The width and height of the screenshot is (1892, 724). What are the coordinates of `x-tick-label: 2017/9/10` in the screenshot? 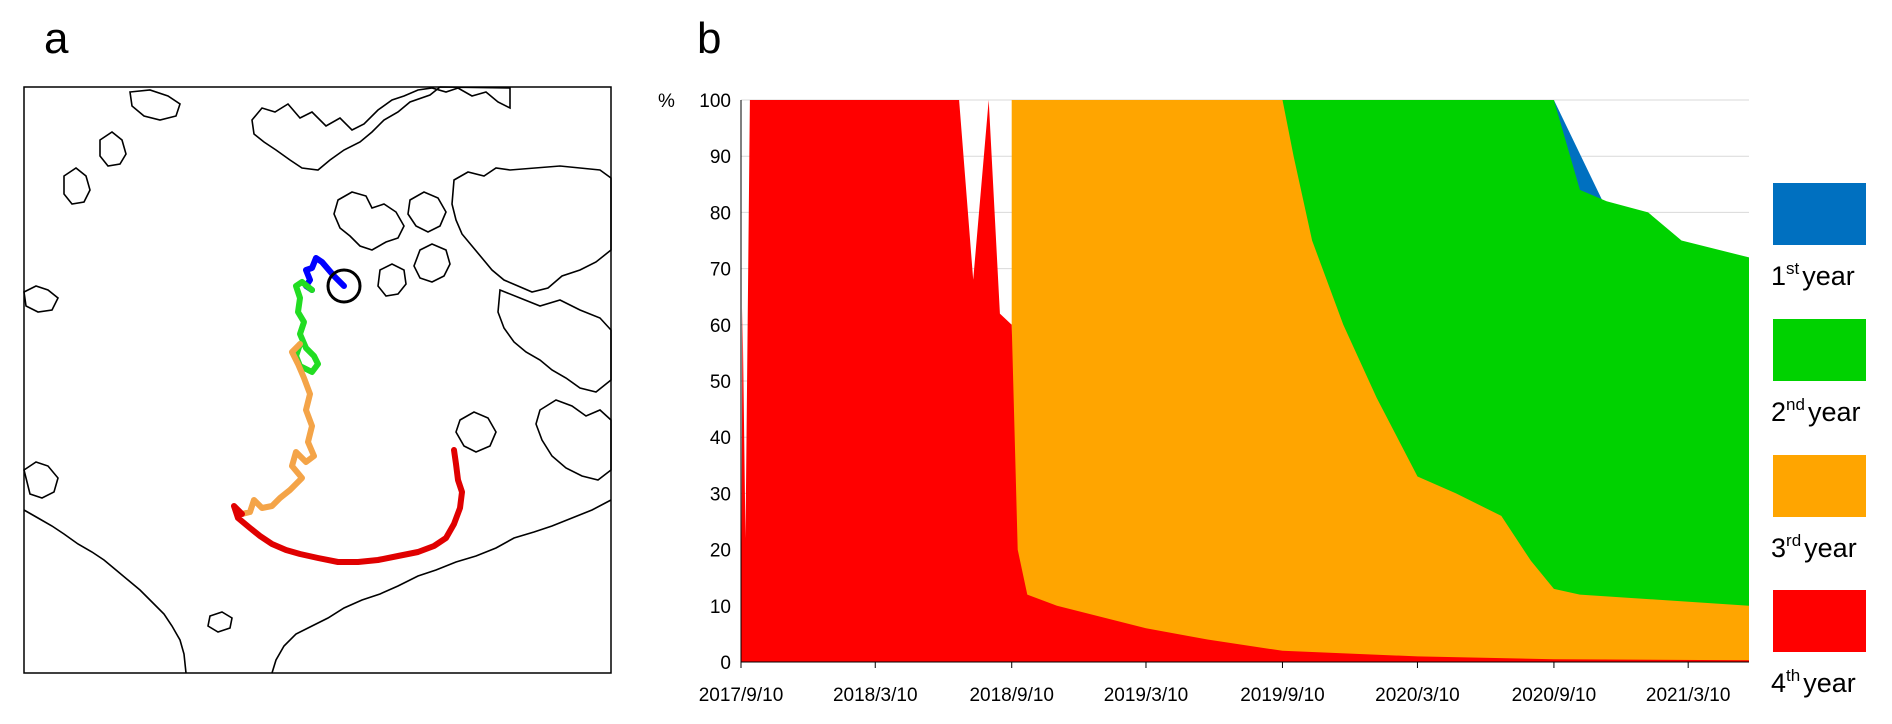 It's located at (741, 695).